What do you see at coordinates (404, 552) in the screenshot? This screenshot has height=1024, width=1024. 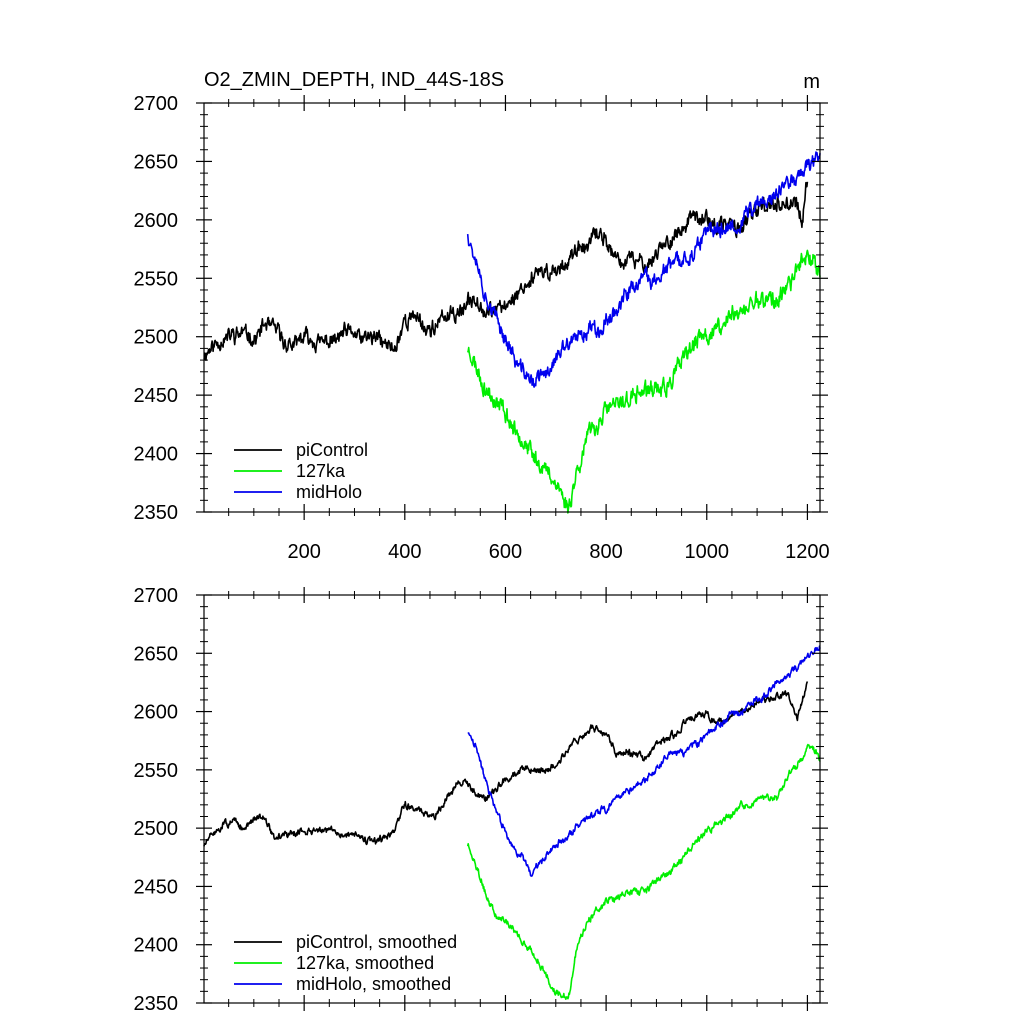 I see `x-tick-label: 400` at bounding box center [404, 552].